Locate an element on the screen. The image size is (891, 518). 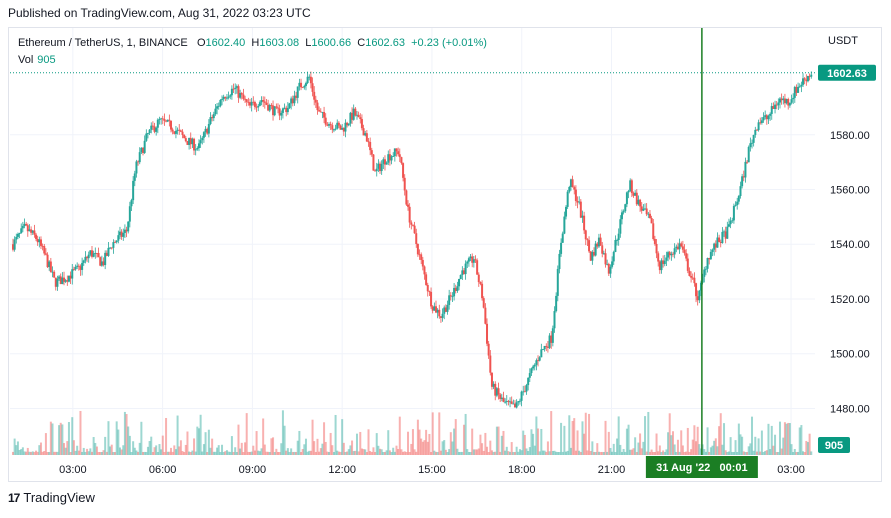
high-value: 1603.08 is located at coordinates (279, 43).